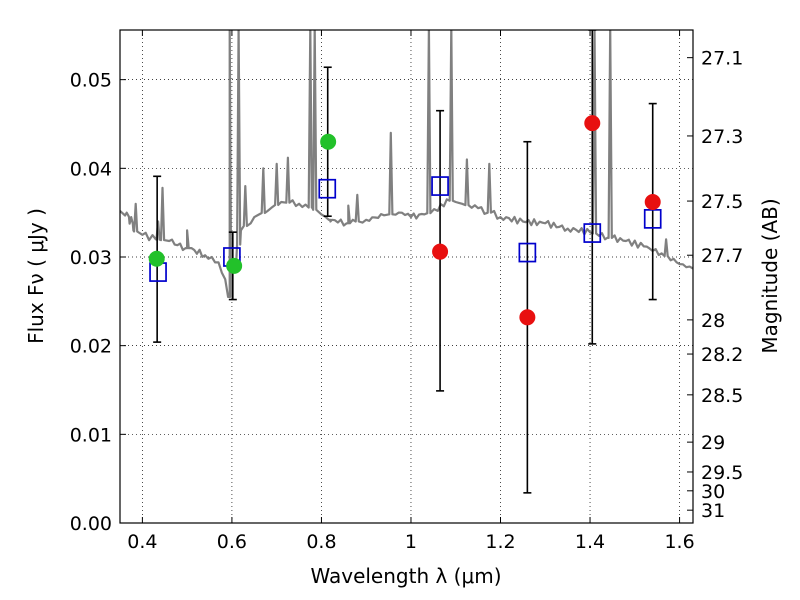  Describe the element at coordinates (722, 355) in the screenshot. I see `y2-tick-label: 28.2` at that location.